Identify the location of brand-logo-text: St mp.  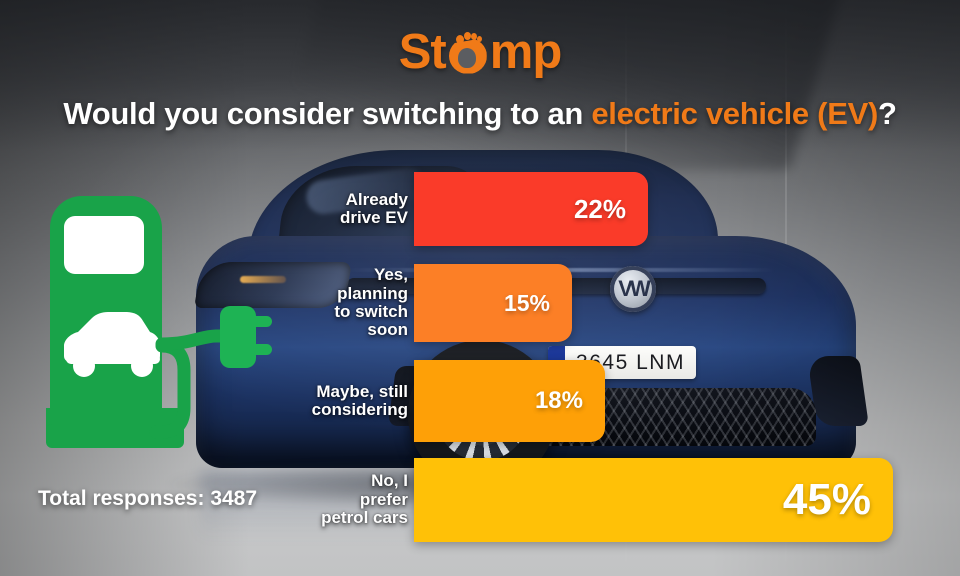
(480, 52).